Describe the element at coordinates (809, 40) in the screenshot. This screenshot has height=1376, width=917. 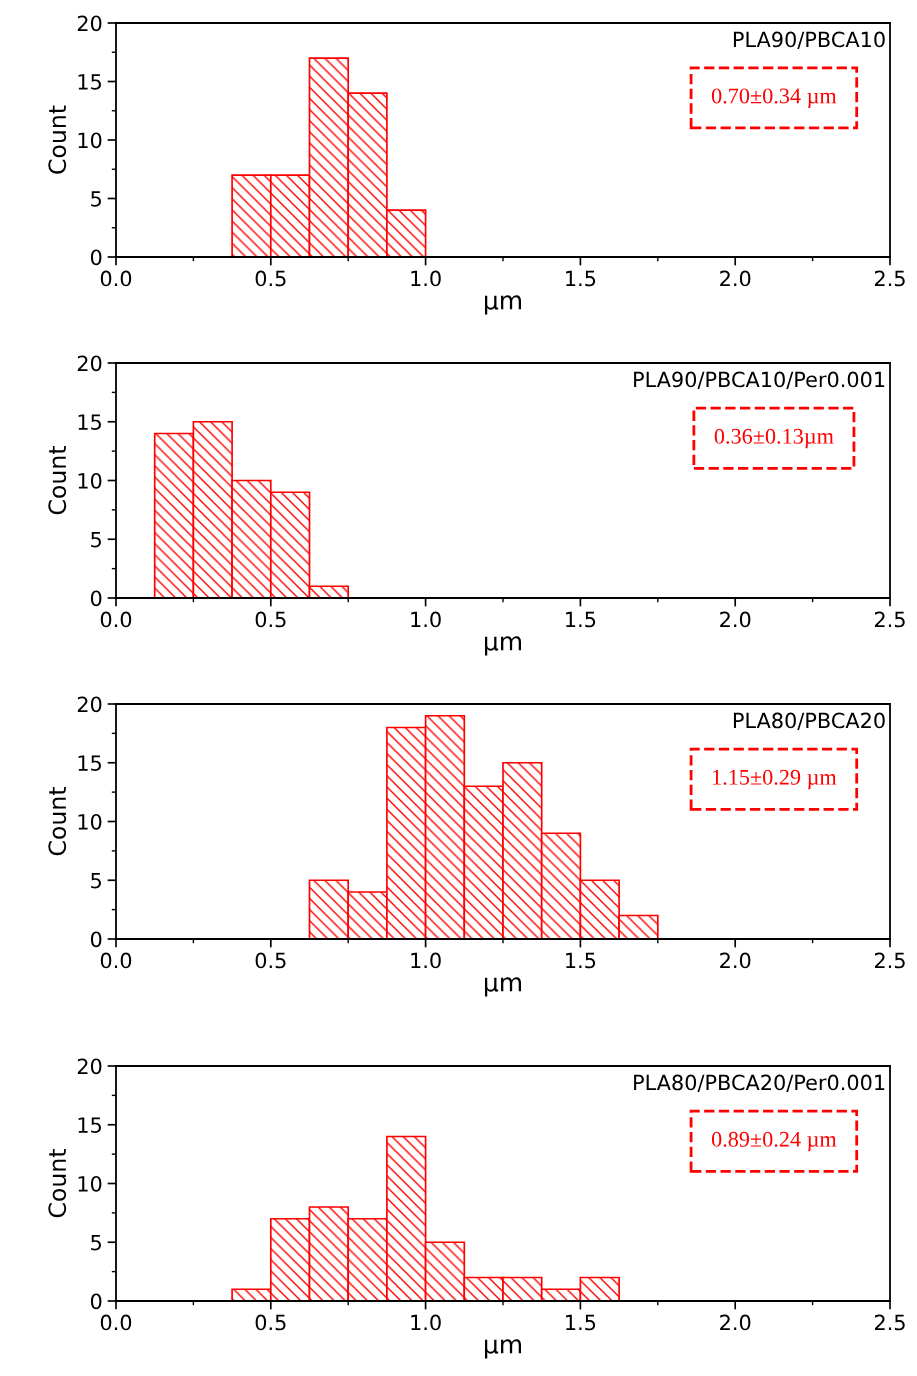
I see `annotation: PLA90/PBCA10` at that location.